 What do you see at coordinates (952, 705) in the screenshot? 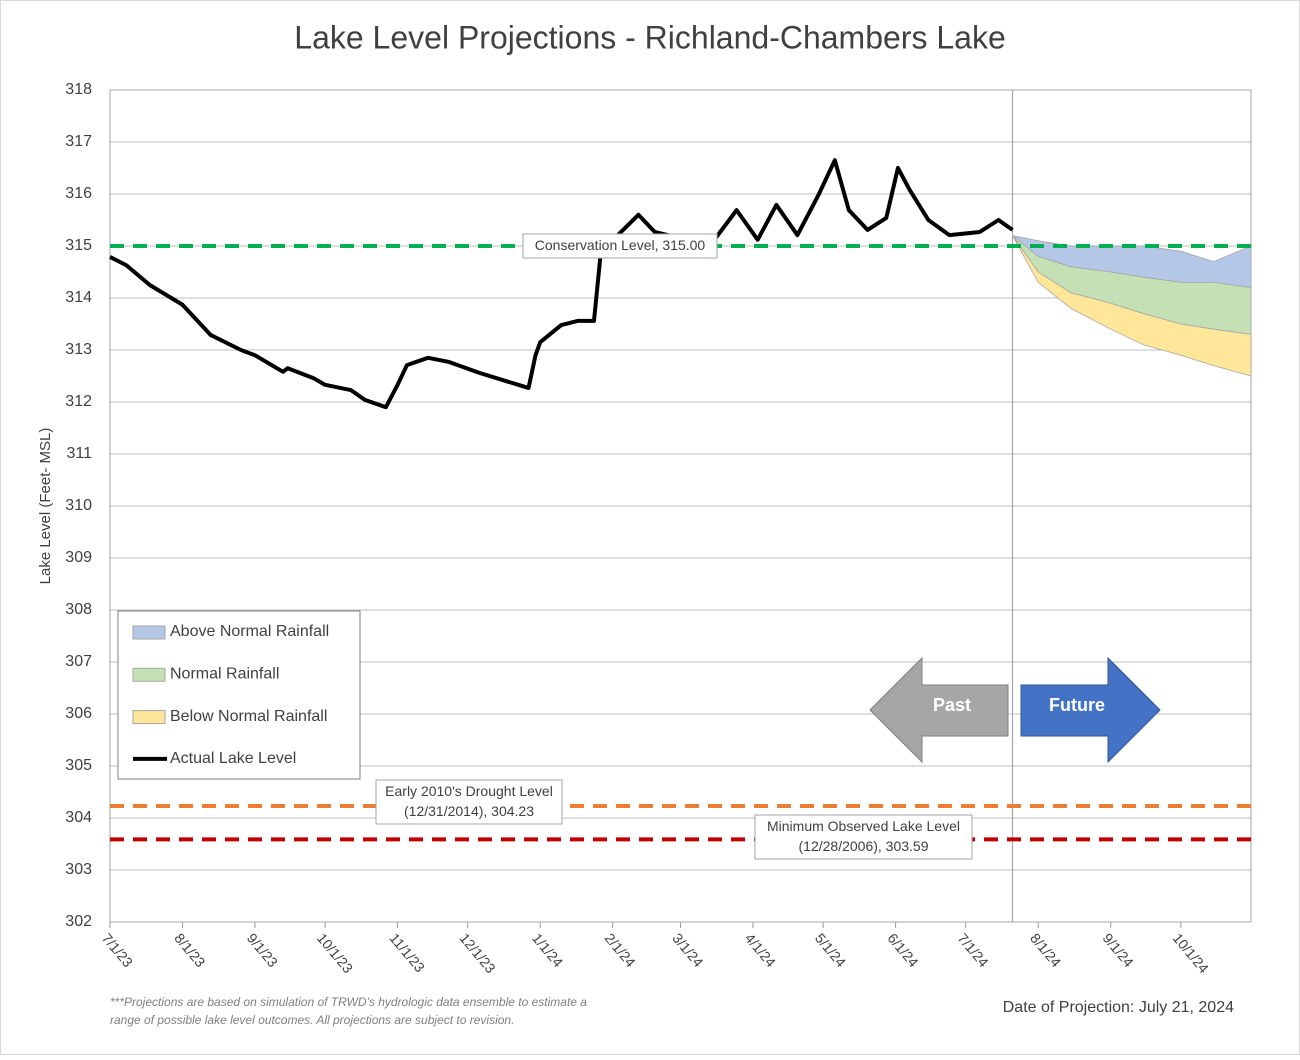
I see `past-label: Past` at bounding box center [952, 705].